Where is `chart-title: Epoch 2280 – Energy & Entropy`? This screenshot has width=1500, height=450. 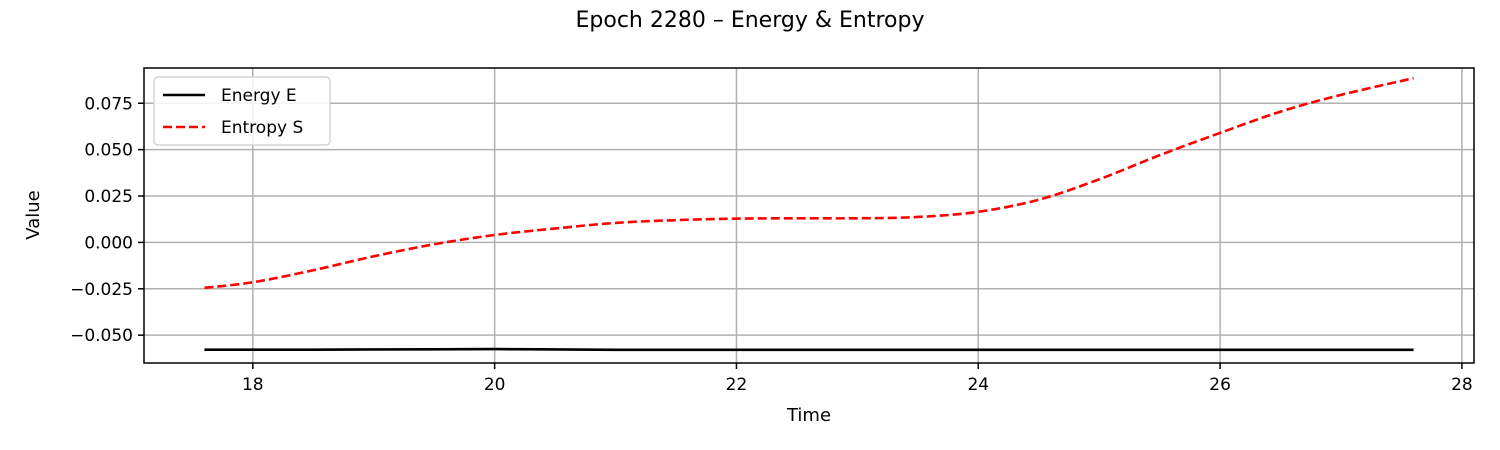 chart-title: Epoch 2280 – Energy & Entropy is located at coordinates (750, 20).